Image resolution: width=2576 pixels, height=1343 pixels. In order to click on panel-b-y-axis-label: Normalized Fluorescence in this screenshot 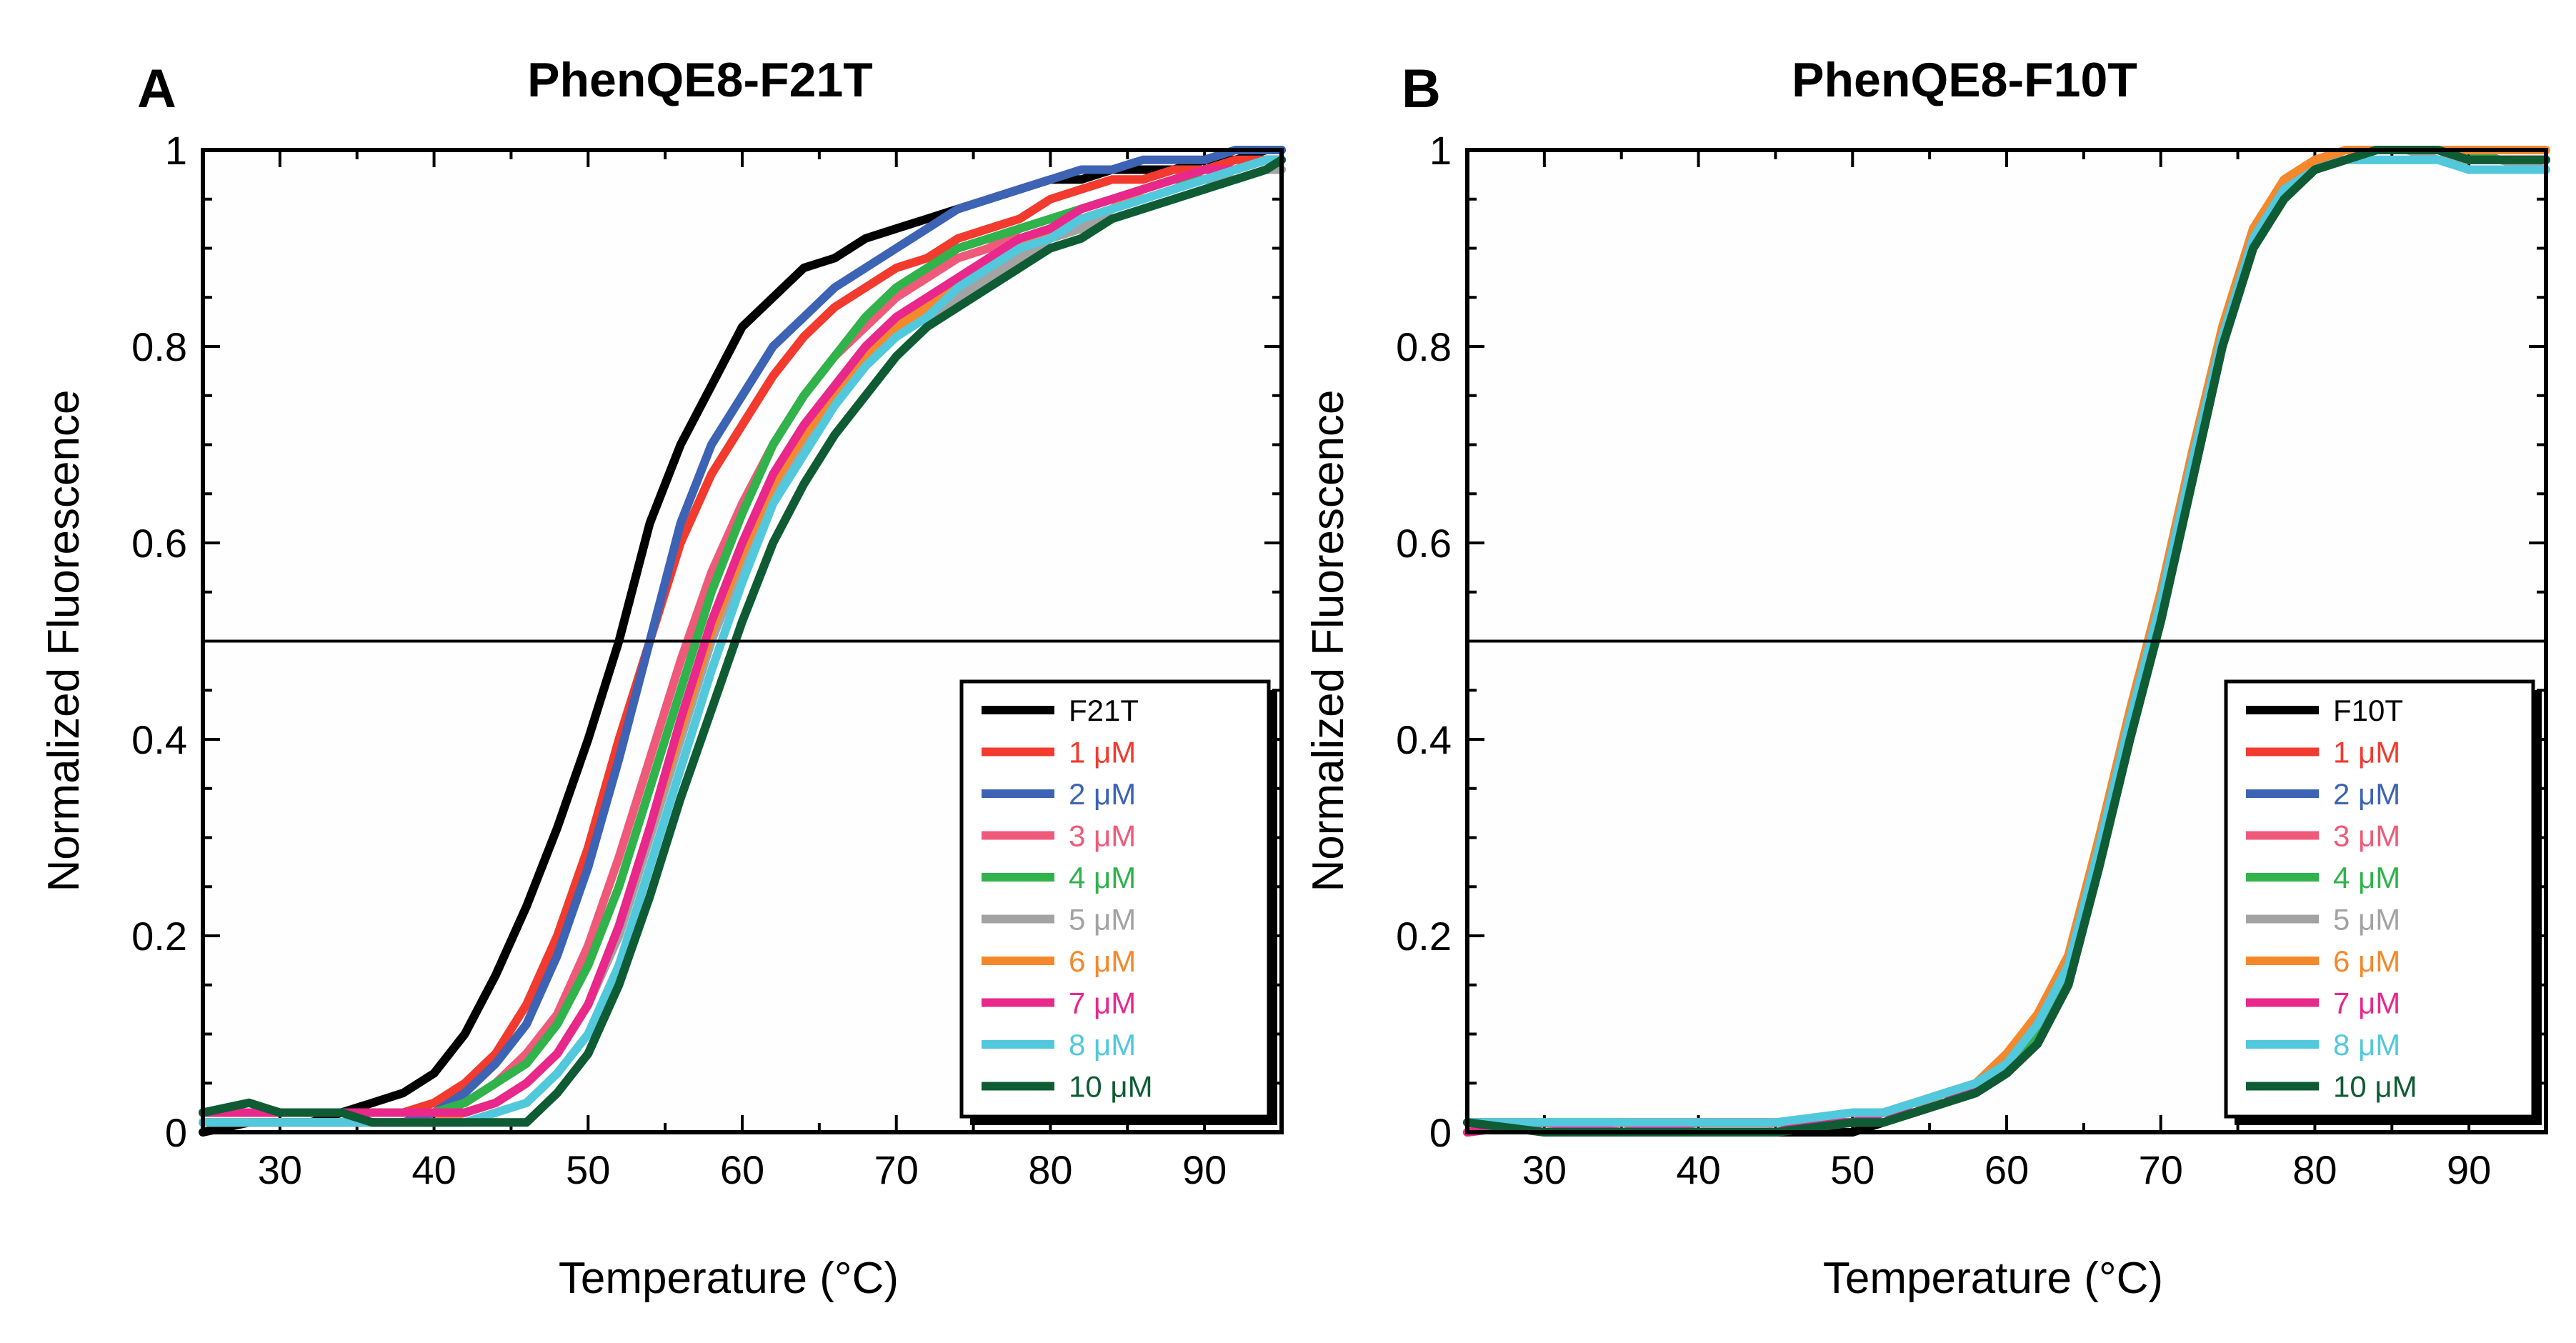, I will do `click(1328, 641)`.